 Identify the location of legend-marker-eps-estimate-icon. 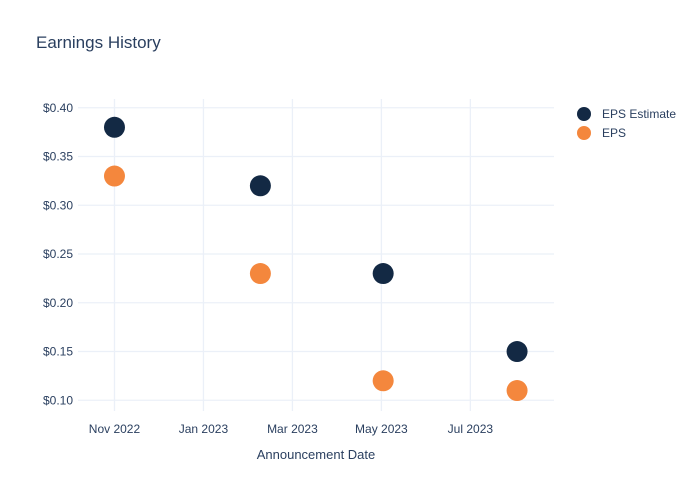
(584, 113).